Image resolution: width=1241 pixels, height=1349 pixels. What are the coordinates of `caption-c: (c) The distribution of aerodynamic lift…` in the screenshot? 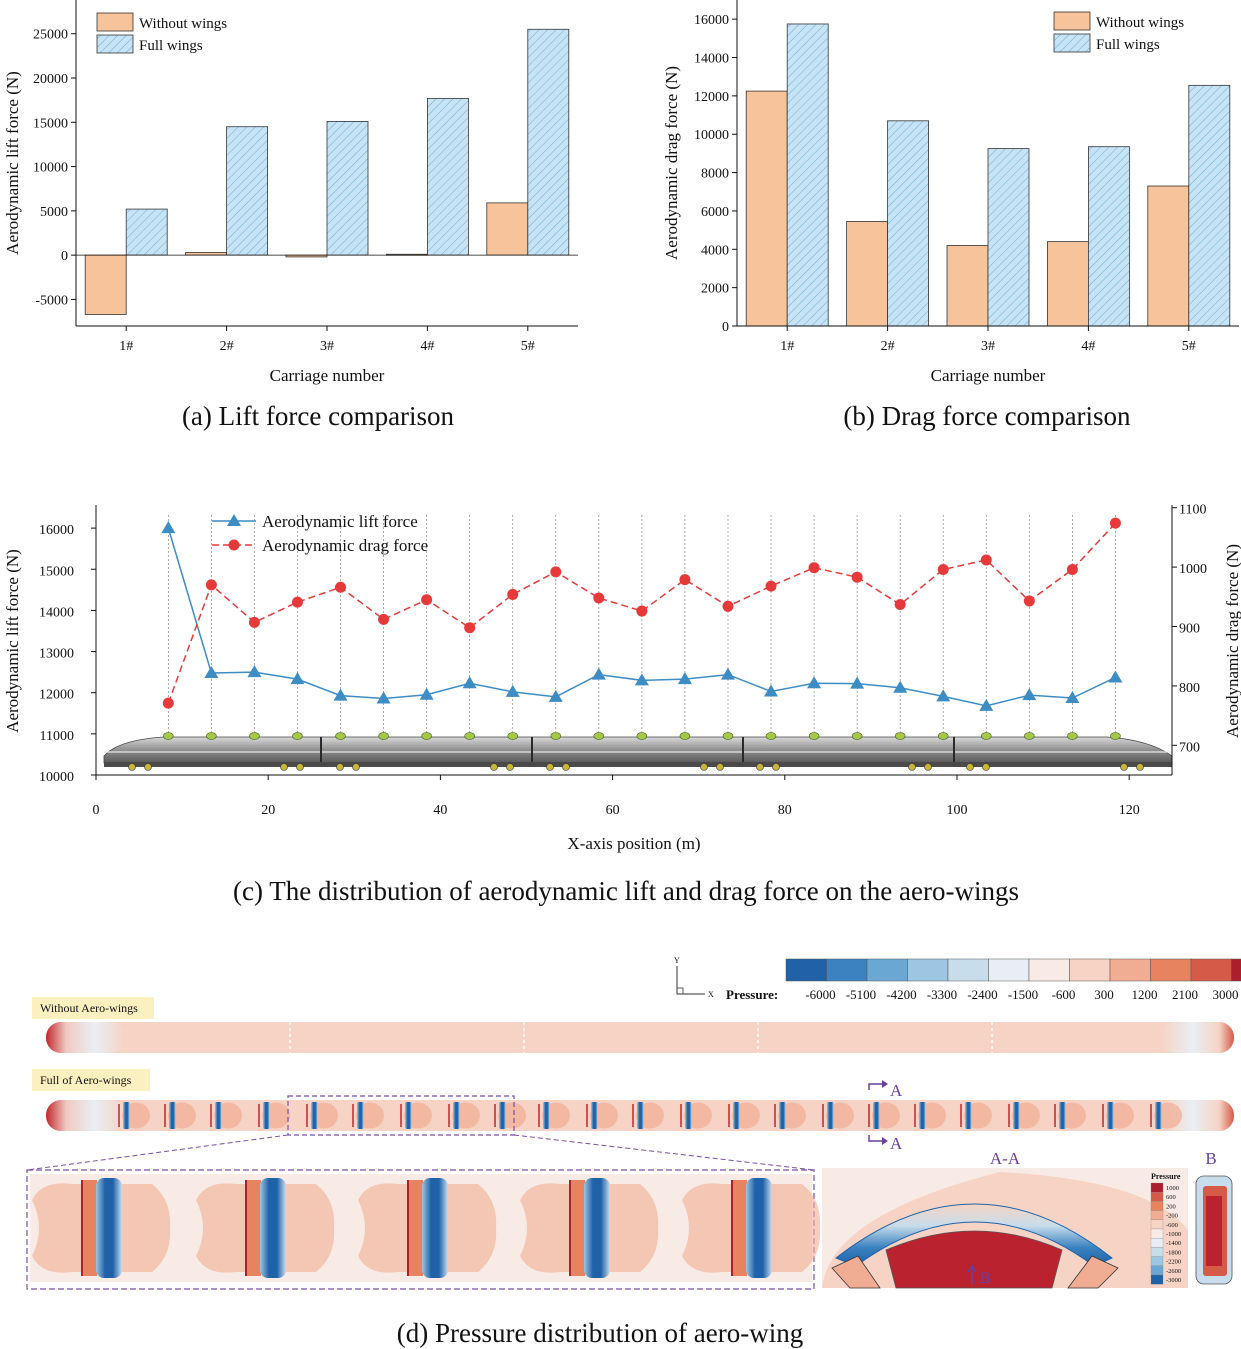 It's located at (626, 891).